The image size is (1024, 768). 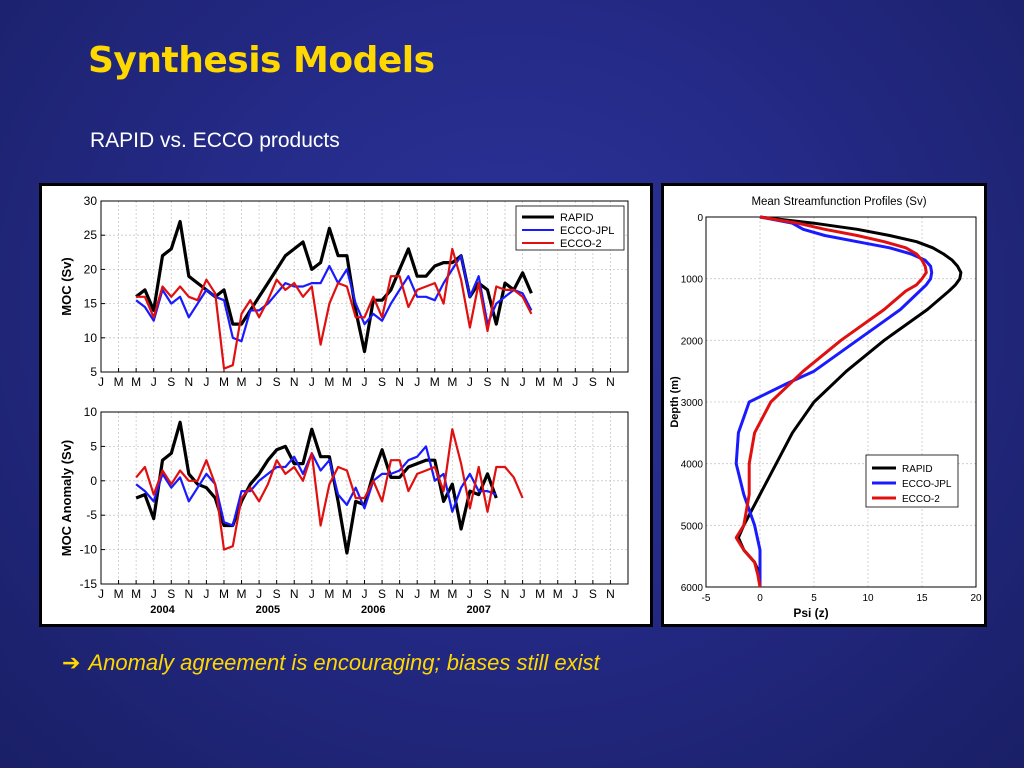 I want to click on y-tick-label: 1000, so click(x=692, y=280).